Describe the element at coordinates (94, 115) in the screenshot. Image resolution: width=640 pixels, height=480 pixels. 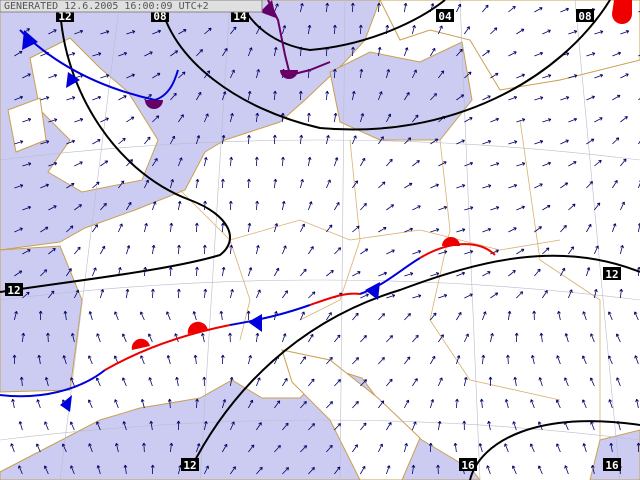
I see `britain` at that location.